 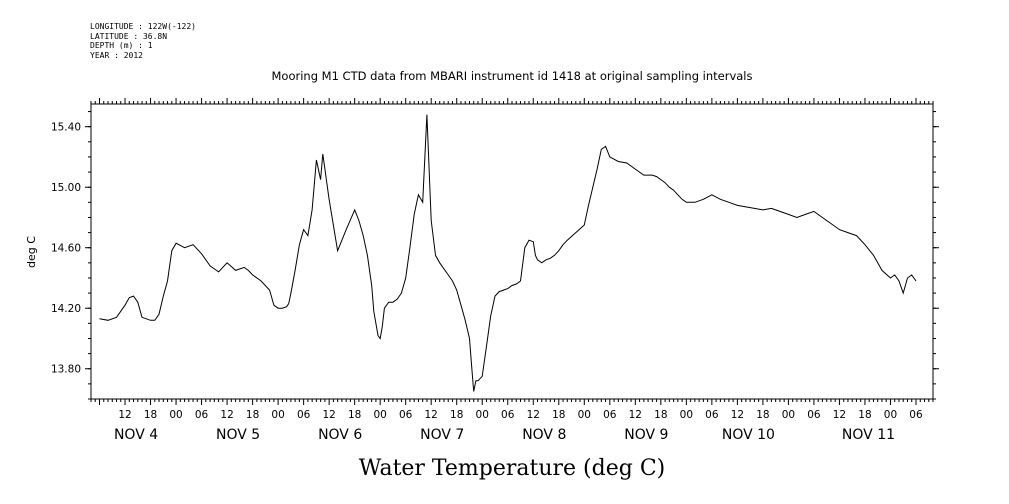 I want to click on x-axis-label: Water Temperature (deg C), so click(x=512, y=468).